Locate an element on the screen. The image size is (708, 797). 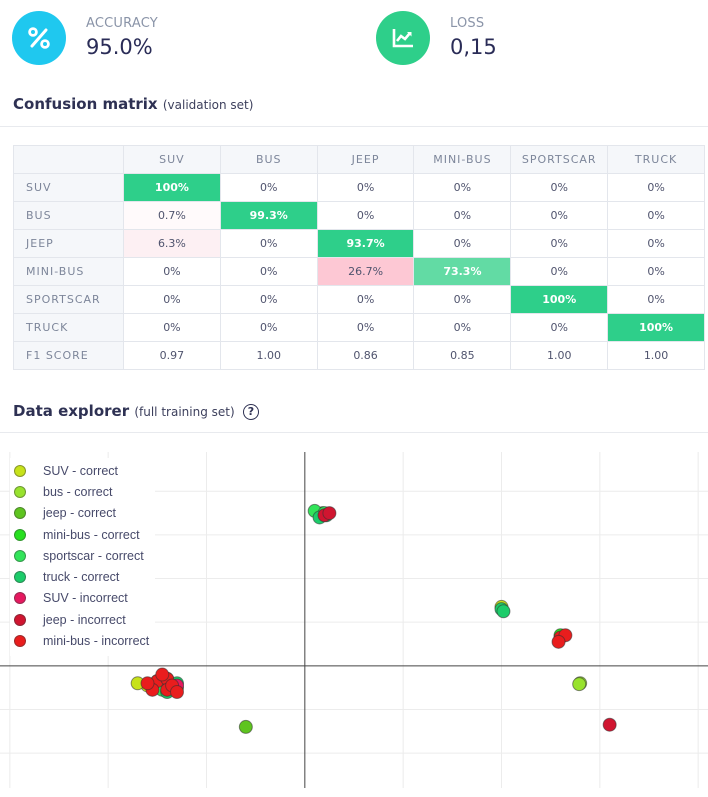
column-header: SUV is located at coordinates (172, 159).